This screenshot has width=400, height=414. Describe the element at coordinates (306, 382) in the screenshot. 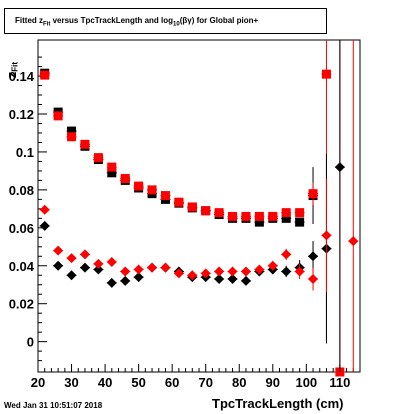

I see `x-tick-label: 100` at that location.